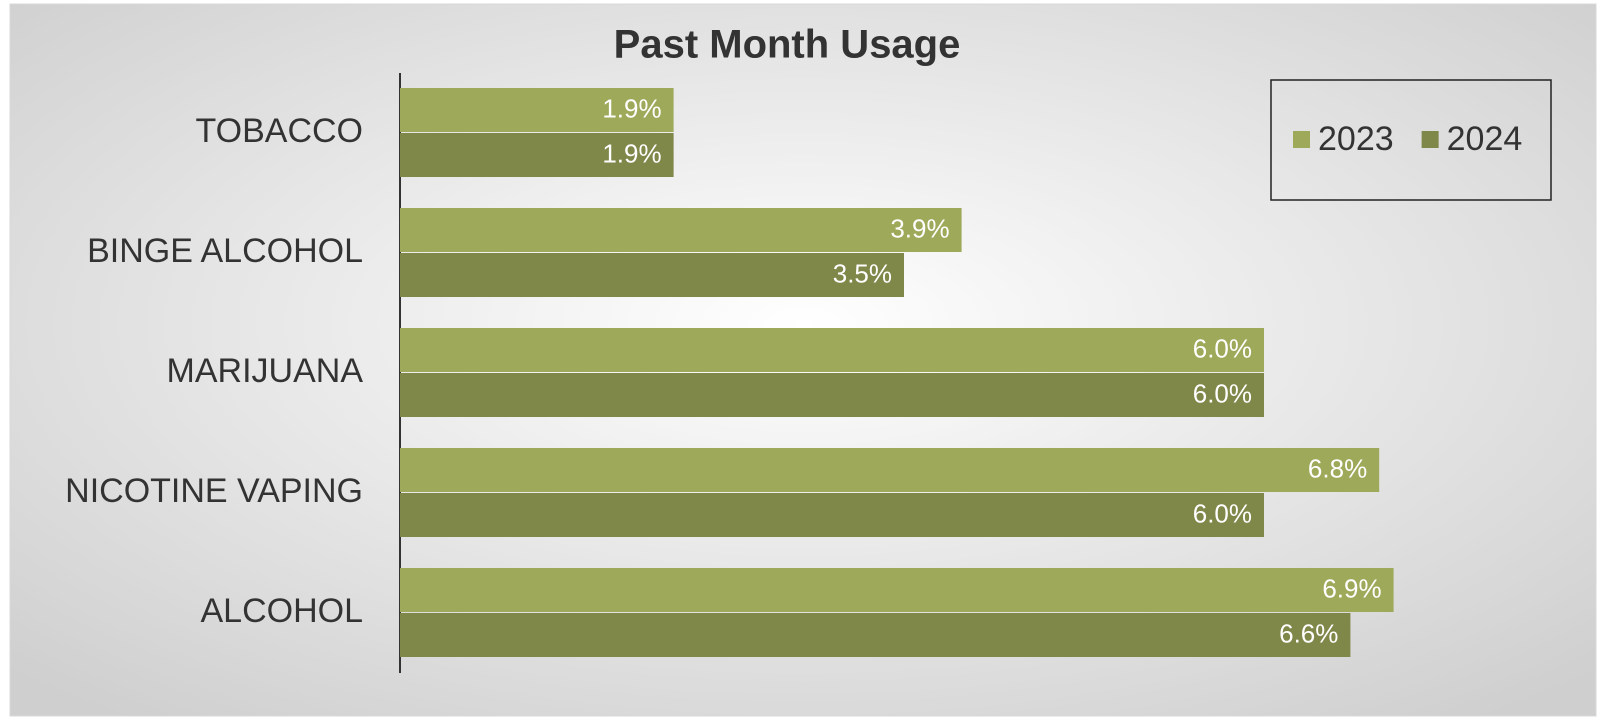  What do you see at coordinates (265, 371) in the screenshot?
I see `category-label: MARIJUANA` at bounding box center [265, 371].